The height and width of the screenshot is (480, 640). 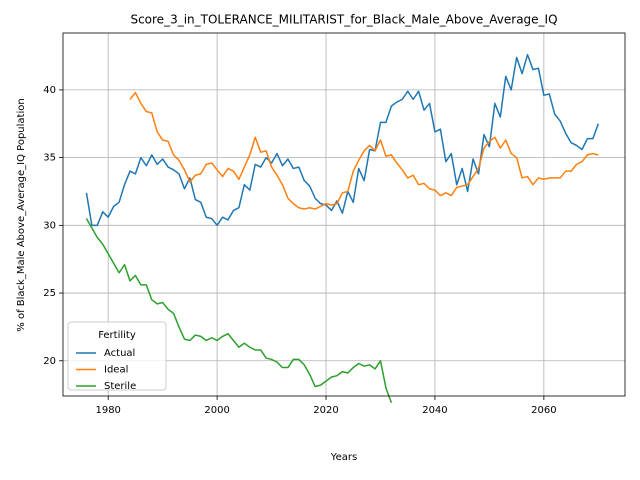 What do you see at coordinates (49, 293) in the screenshot?
I see `y-tick-label: 25` at bounding box center [49, 293].